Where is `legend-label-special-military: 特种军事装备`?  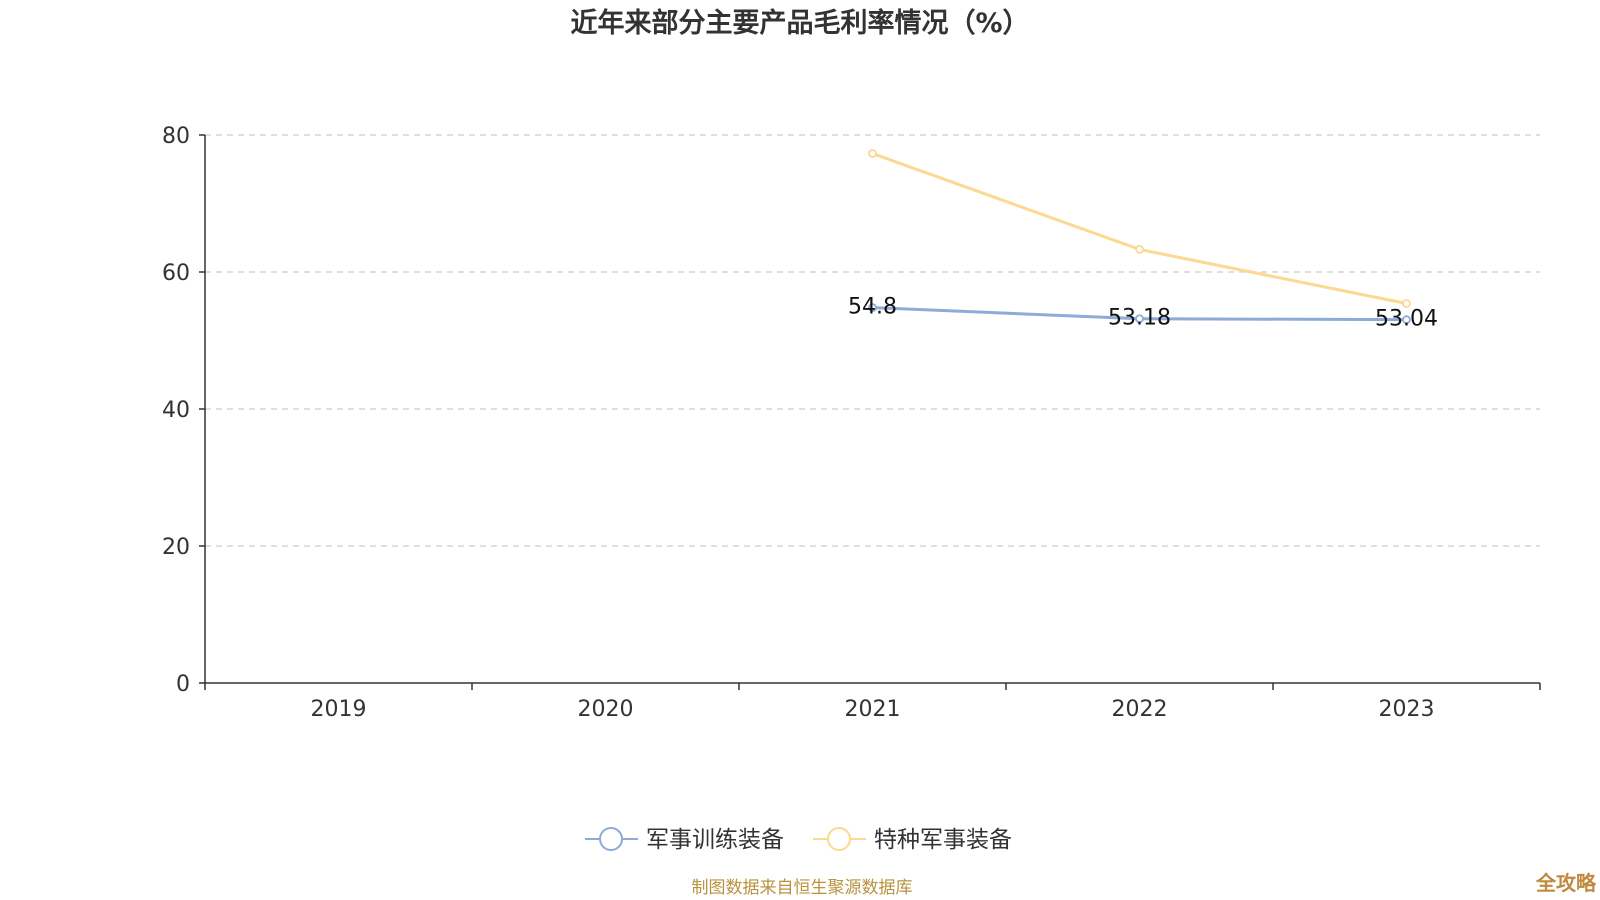 legend-label-special-military: 特种军事装备 is located at coordinates (943, 840).